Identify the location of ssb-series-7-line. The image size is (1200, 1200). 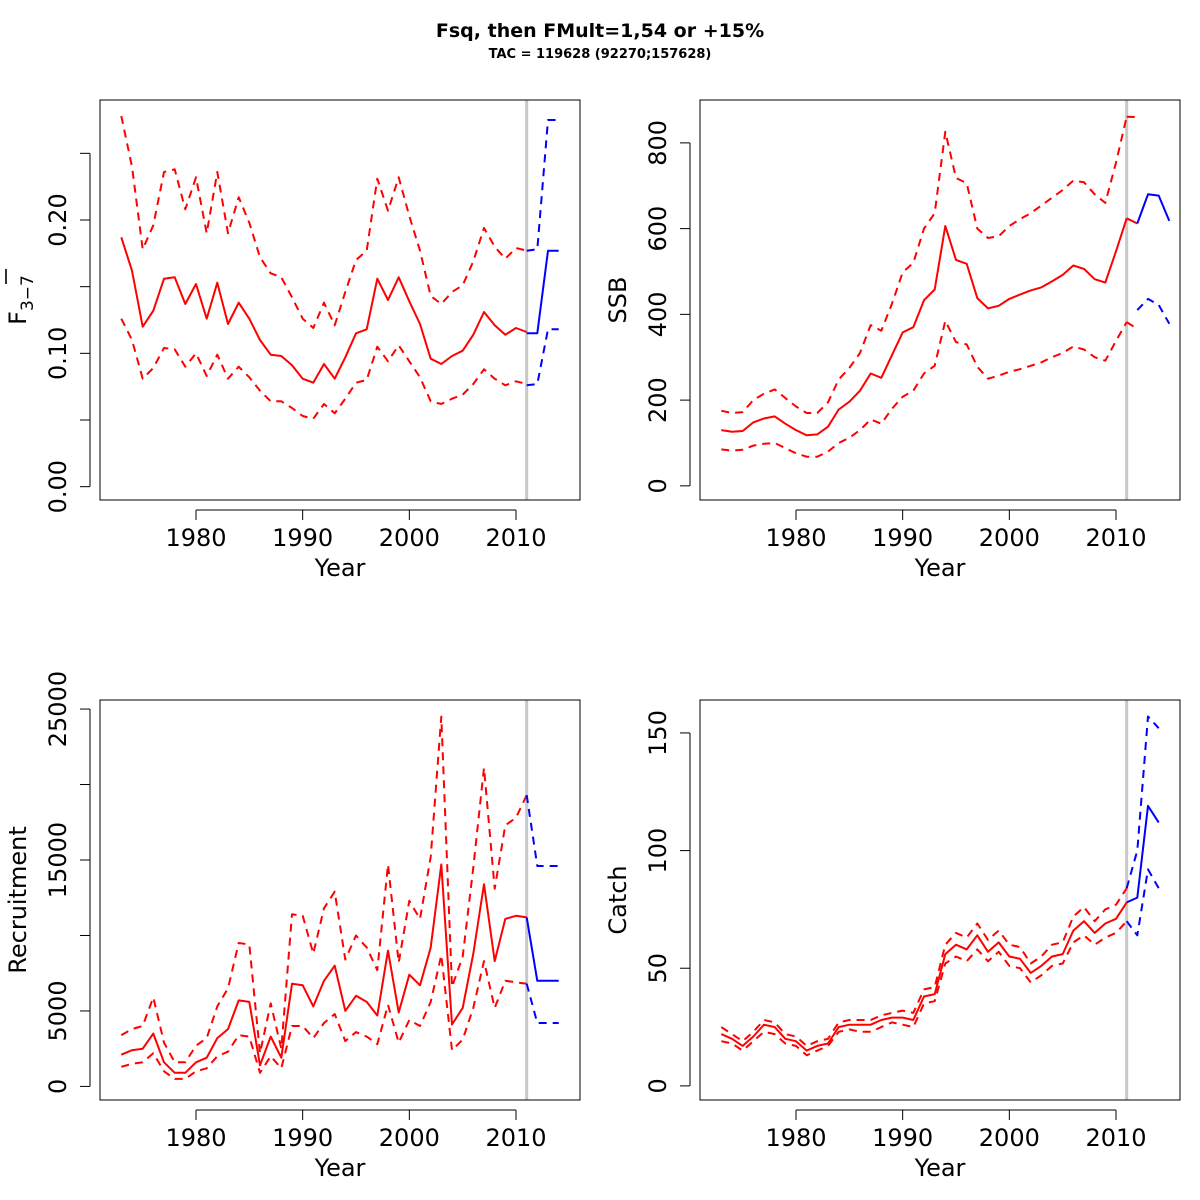
(1153, 311).